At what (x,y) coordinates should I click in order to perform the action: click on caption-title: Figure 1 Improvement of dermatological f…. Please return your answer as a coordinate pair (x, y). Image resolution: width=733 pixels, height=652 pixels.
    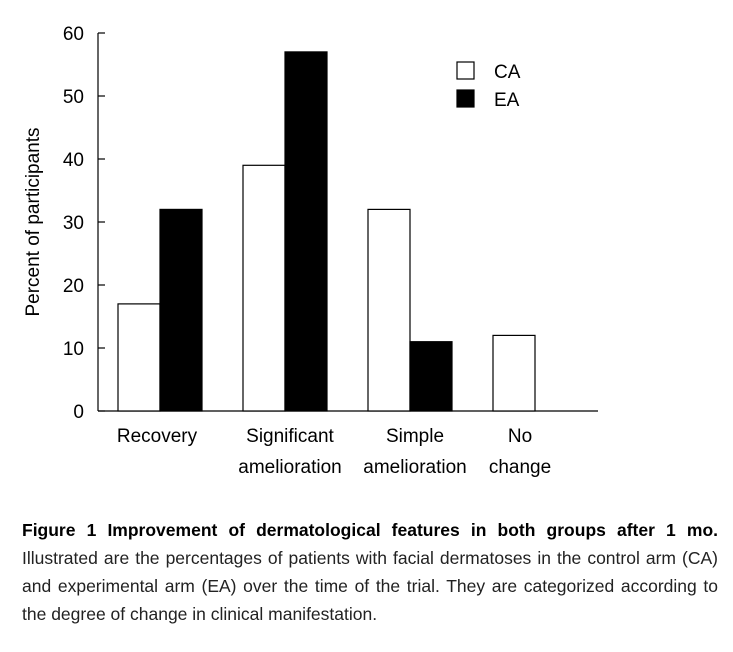
    Looking at the image, I should click on (370, 530).